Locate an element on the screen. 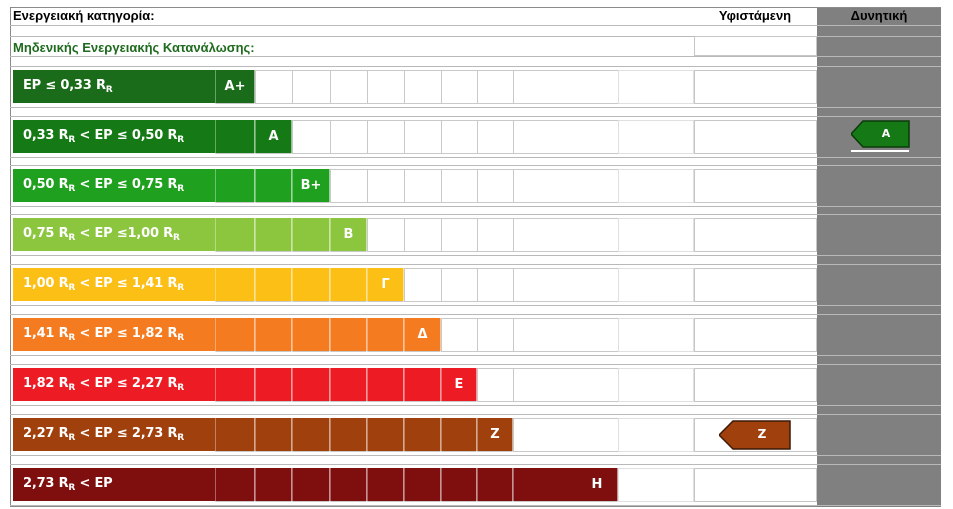  energy-class-letter: E is located at coordinates (459, 384).